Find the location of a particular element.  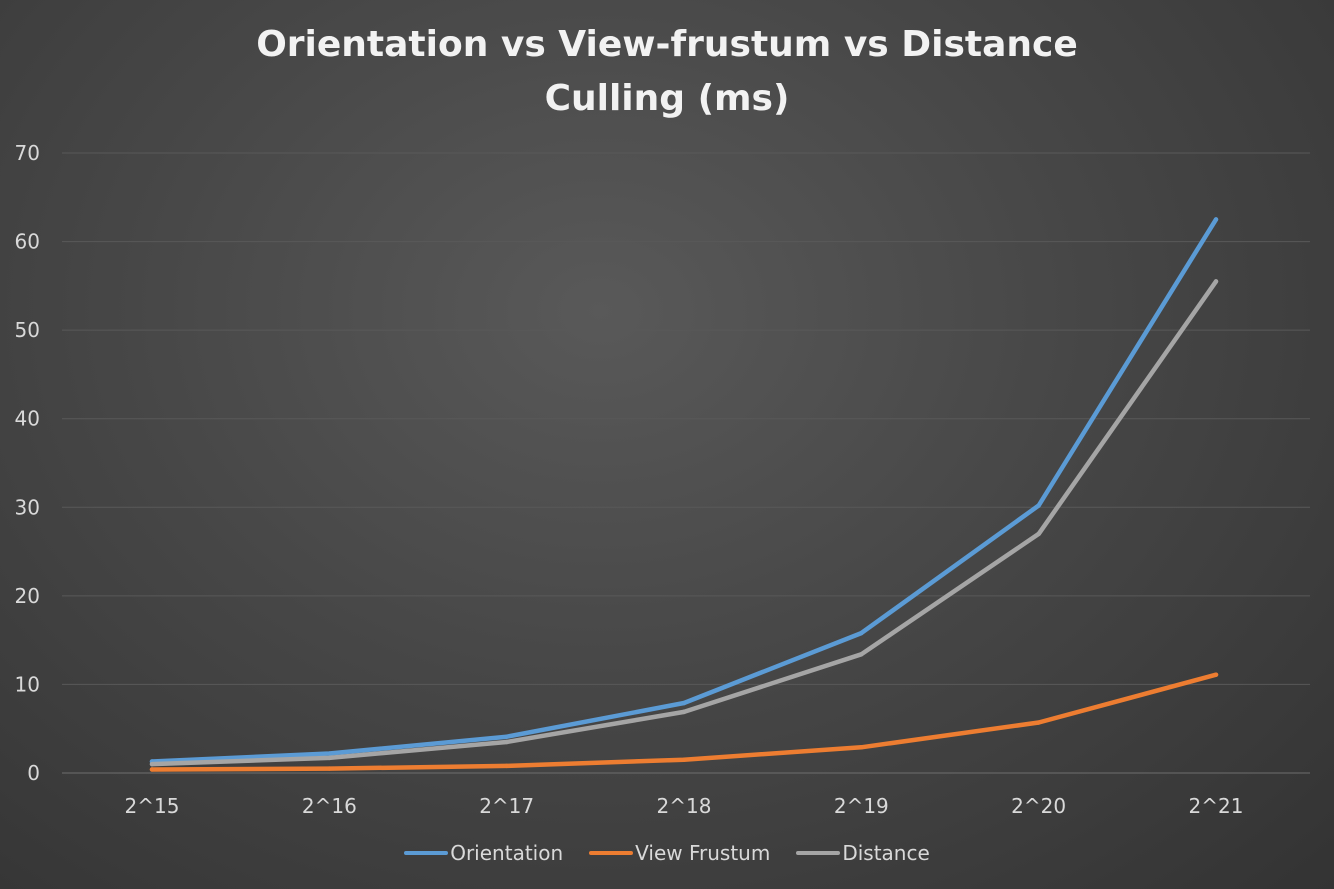

x-tick-label: 2^21 is located at coordinates (1216, 806).